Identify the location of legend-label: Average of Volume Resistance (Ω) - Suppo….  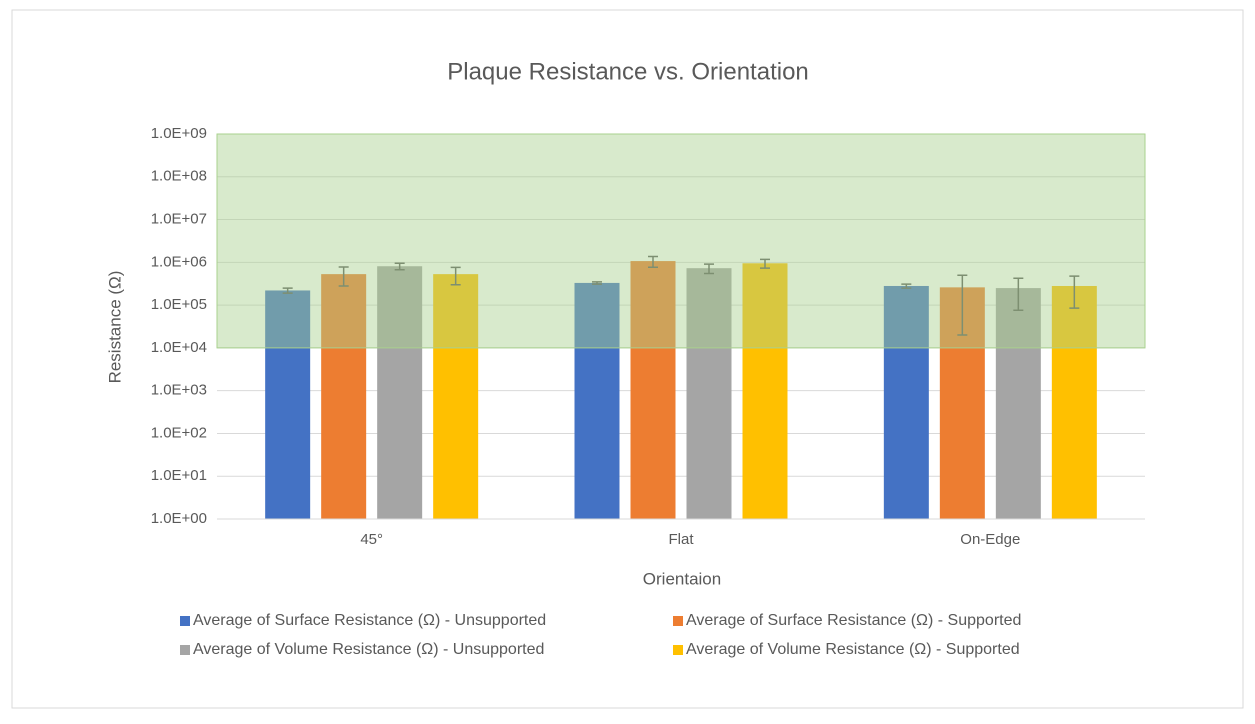
(853, 649).